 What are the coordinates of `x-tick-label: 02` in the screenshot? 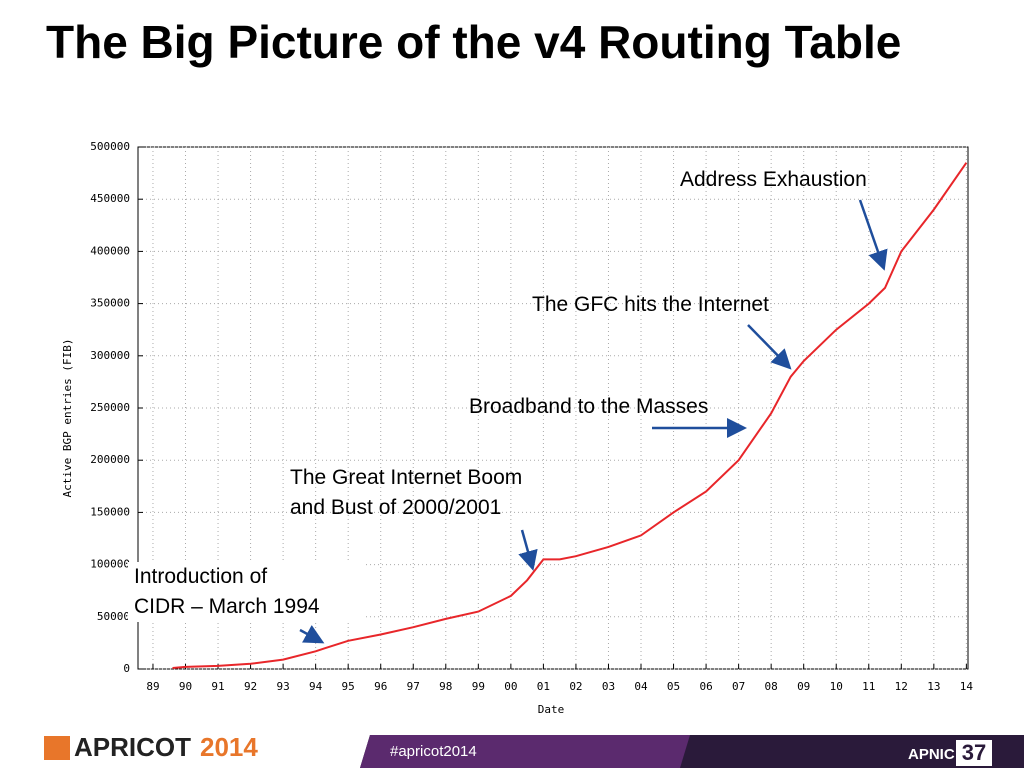 It's located at (575, 686).